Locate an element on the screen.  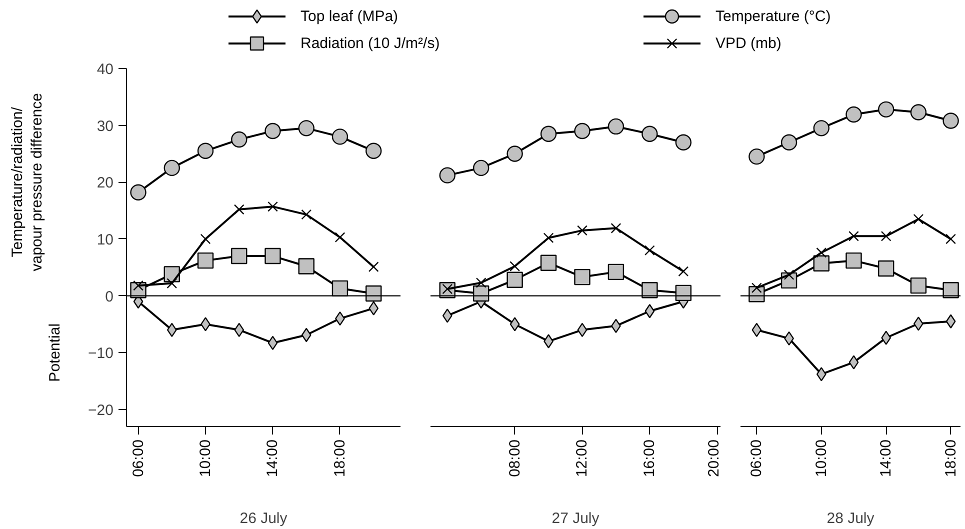
y-tick-label: −10 is located at coordinates (101, 353).